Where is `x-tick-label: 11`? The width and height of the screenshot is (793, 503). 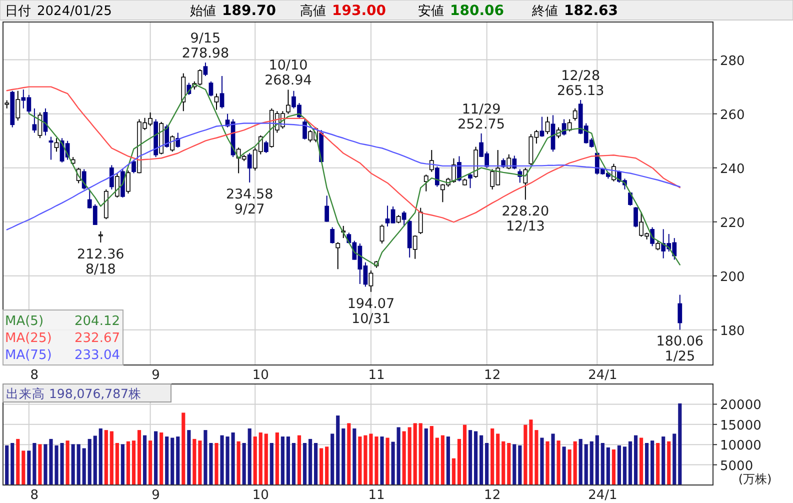
x-tick-label: 11 is located at coordinates (376, 495).